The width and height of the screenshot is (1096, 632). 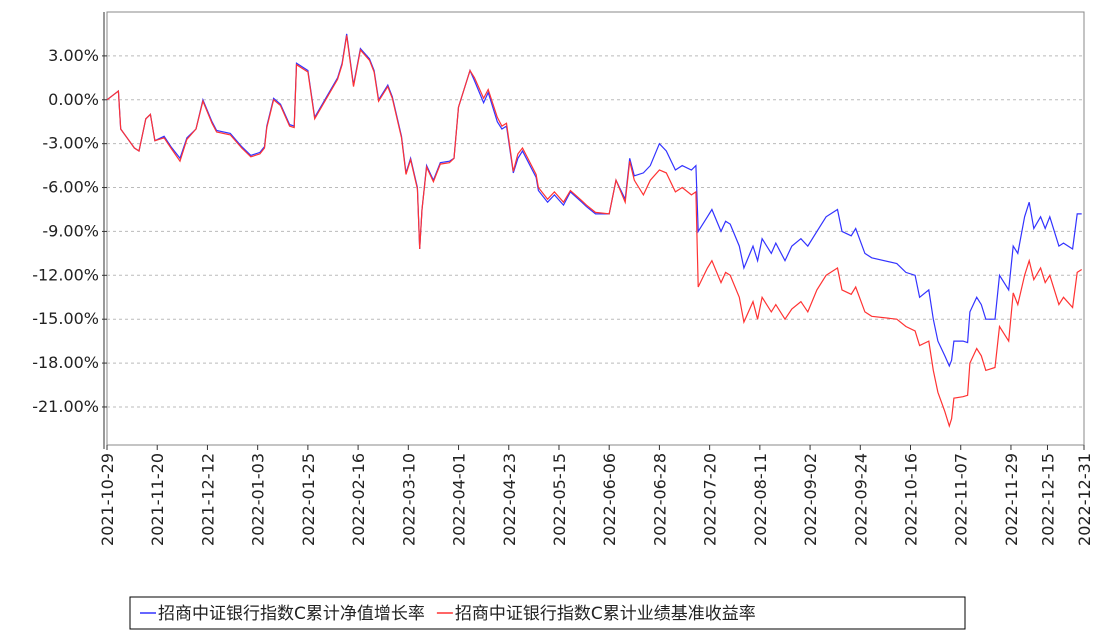 I want to click on y-tick-label: -21.00%, so click(x=65, y=406).